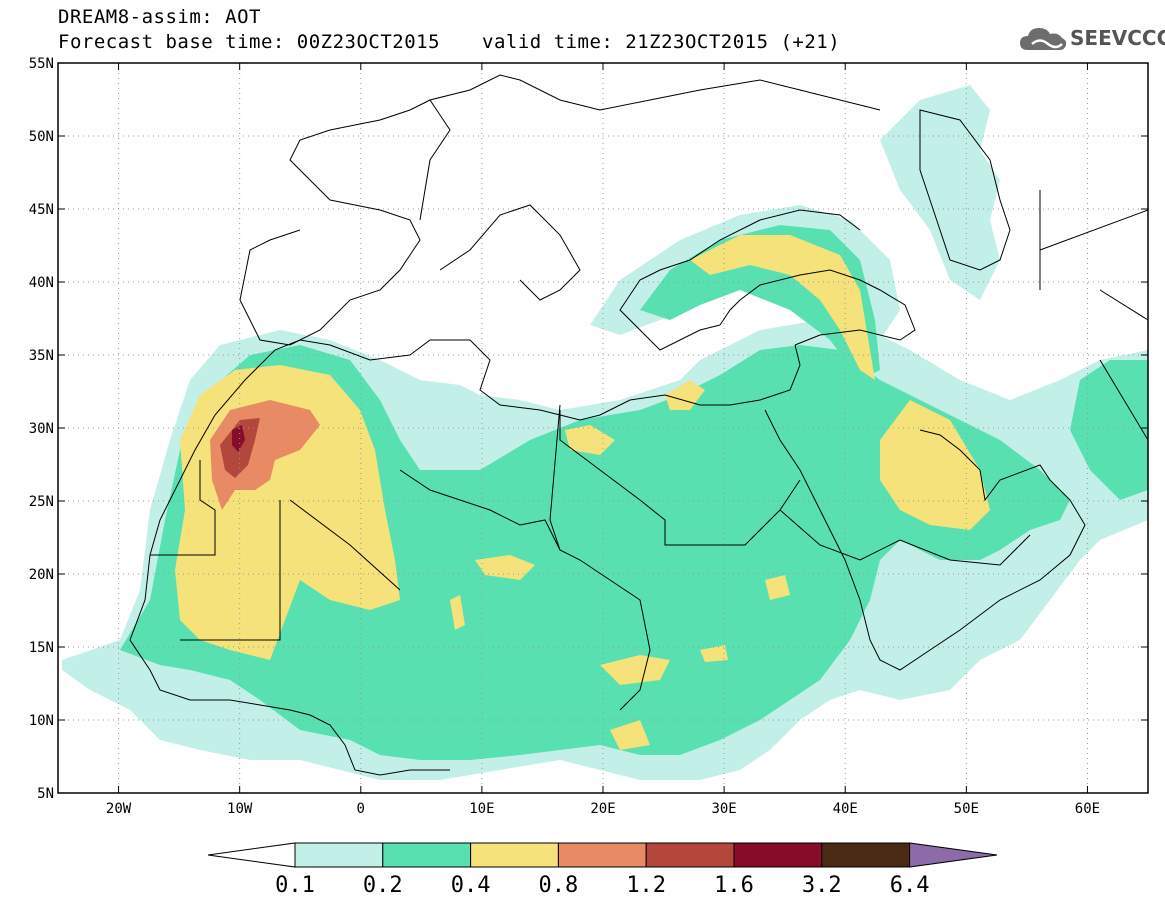 The width and height of the screenshot is (1165, 905). What do you see at coordinates (41, 721) in the screenshot?
I see `lat-tick-label: 10N` at bounding box center [41, 721].